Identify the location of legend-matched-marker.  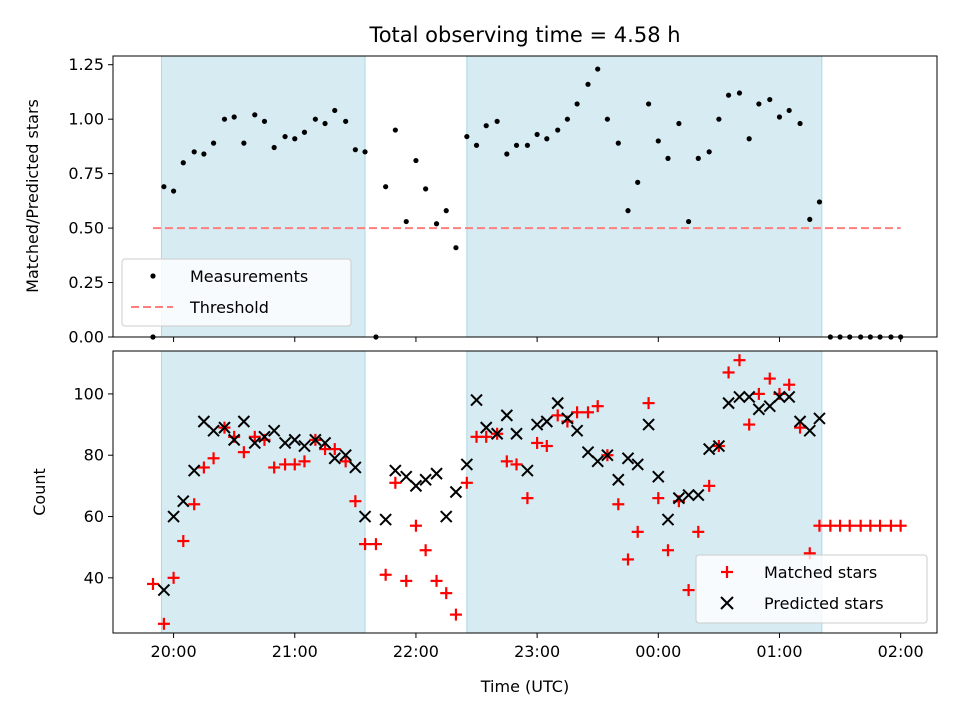
(727, 572).